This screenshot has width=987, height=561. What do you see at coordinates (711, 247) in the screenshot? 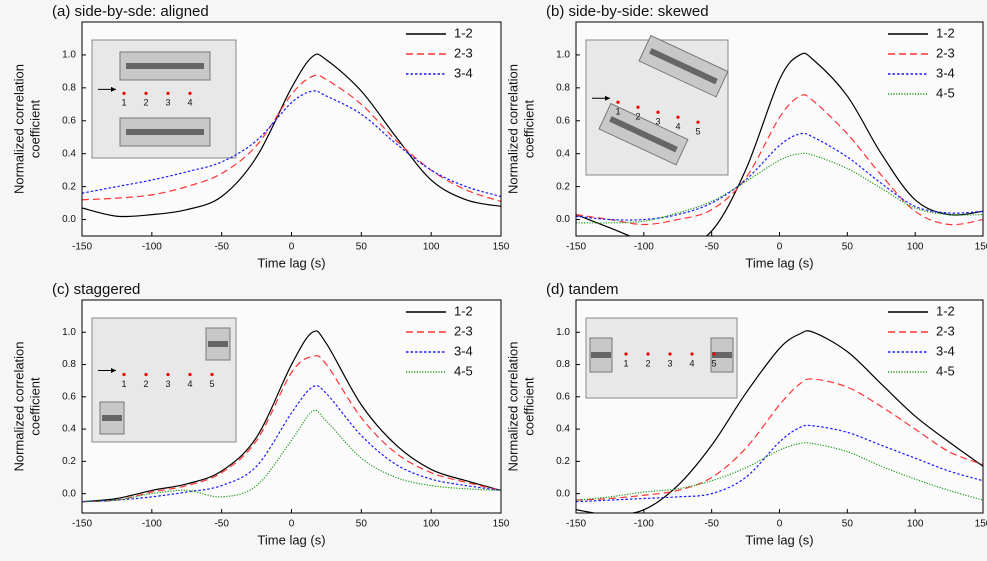
I see `x-tick-label: -50` at bounding box center [711, 247].